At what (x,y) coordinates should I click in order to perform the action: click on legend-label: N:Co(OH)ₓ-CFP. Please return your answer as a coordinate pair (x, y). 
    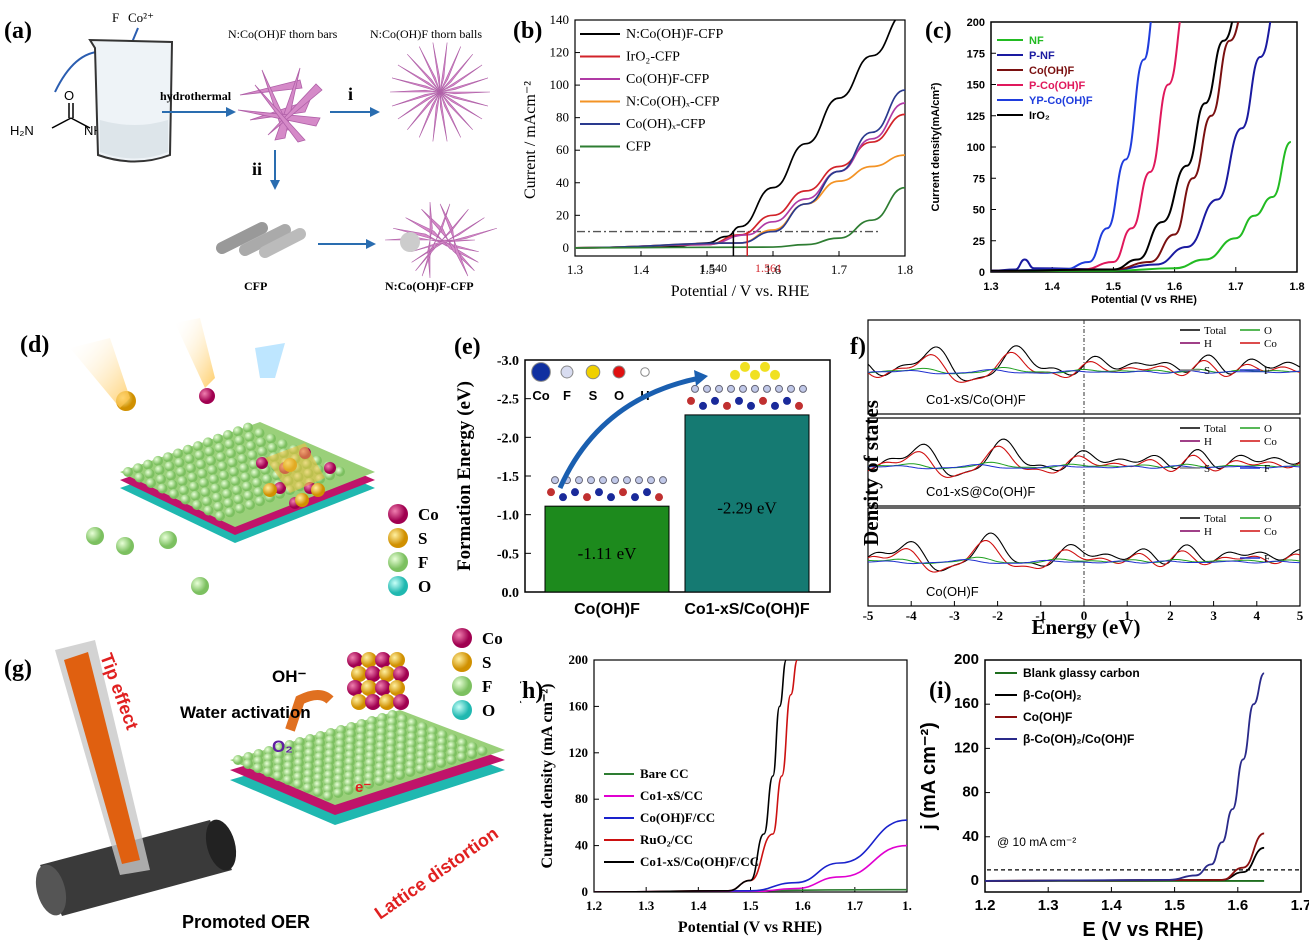
    Looking at the image, I should click on (673, 102).